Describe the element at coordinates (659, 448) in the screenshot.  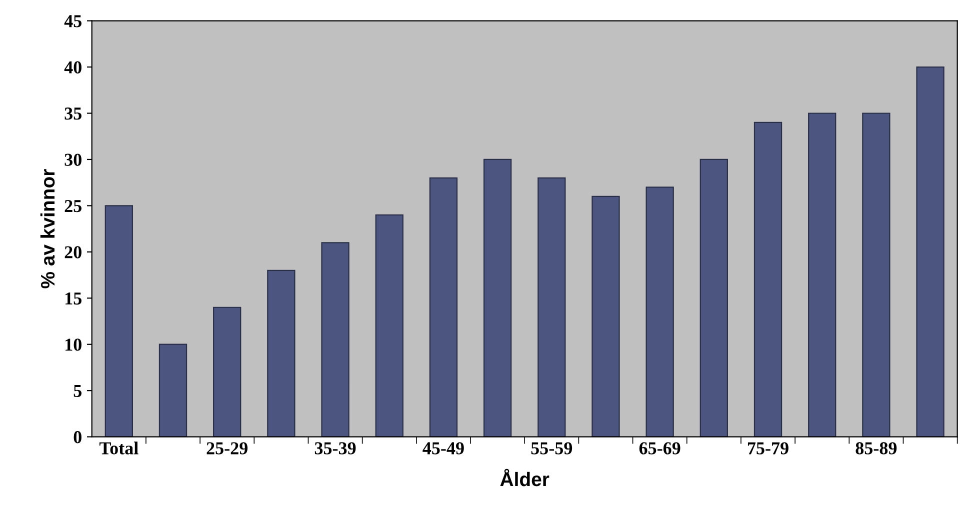
I see `x-tick-label: 65-69` at that location.